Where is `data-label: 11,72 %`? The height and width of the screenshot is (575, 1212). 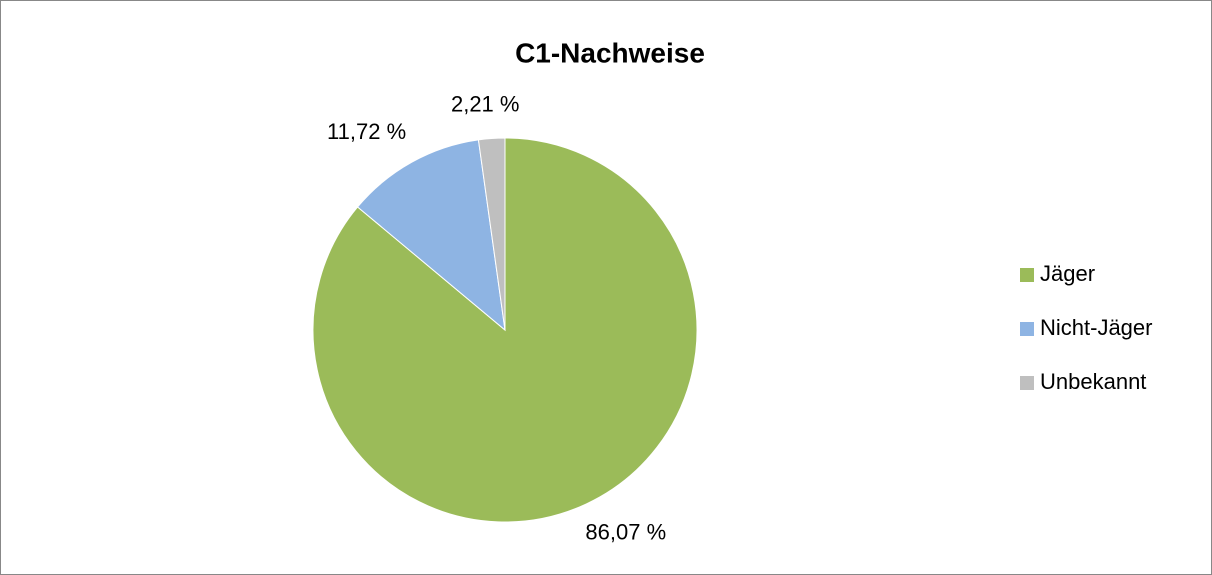 data-label: 11,72 % is located at coordinates (366, 131).